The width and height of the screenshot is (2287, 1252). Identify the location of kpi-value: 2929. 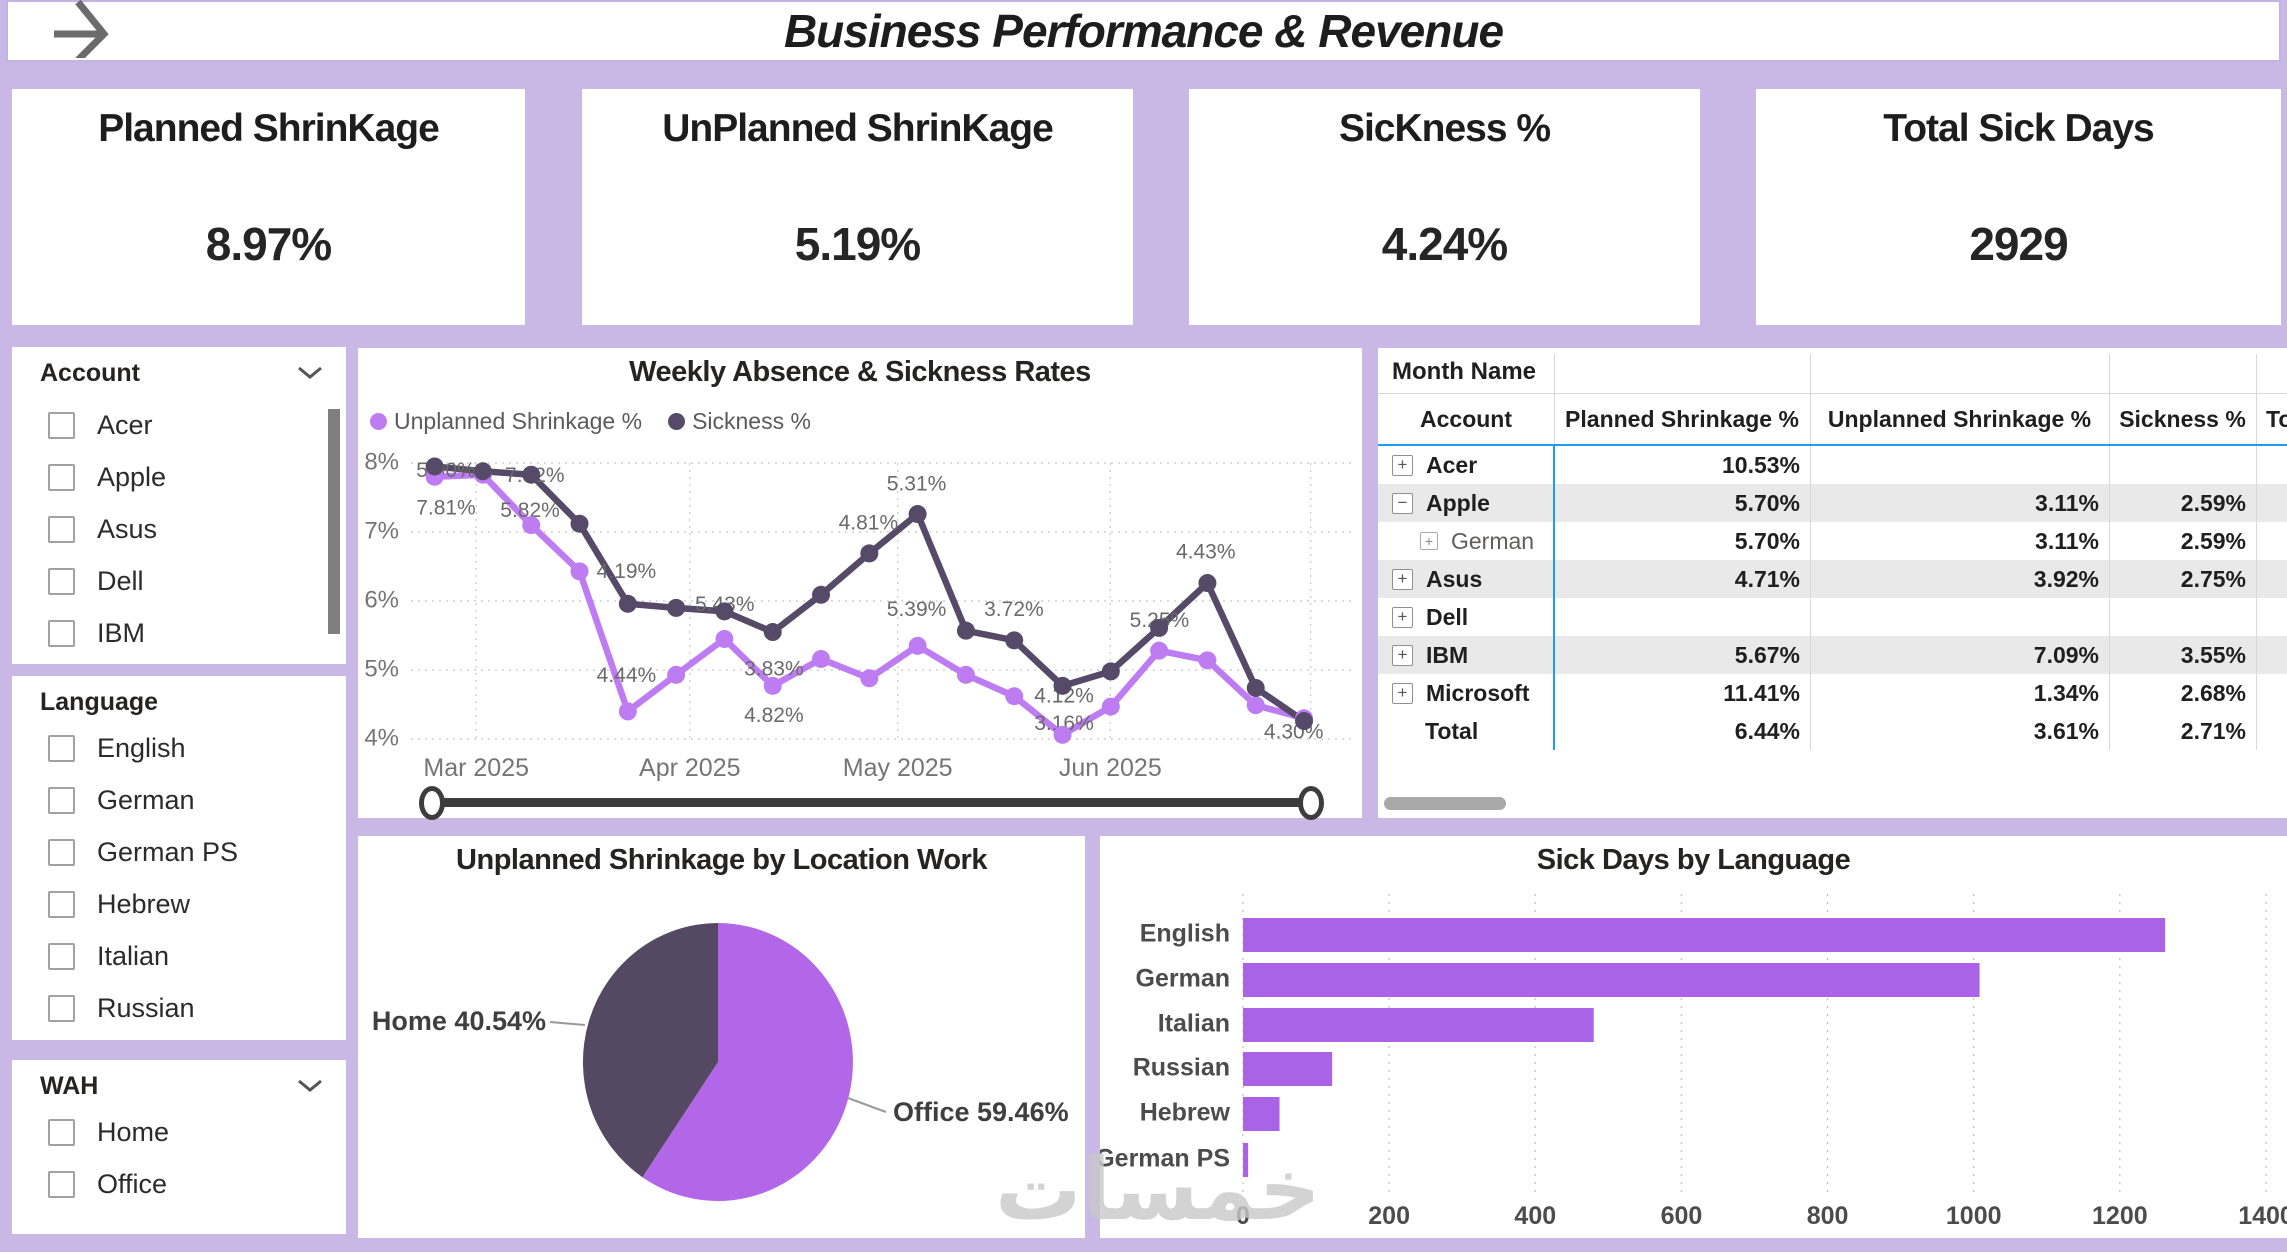
(2018, 244).